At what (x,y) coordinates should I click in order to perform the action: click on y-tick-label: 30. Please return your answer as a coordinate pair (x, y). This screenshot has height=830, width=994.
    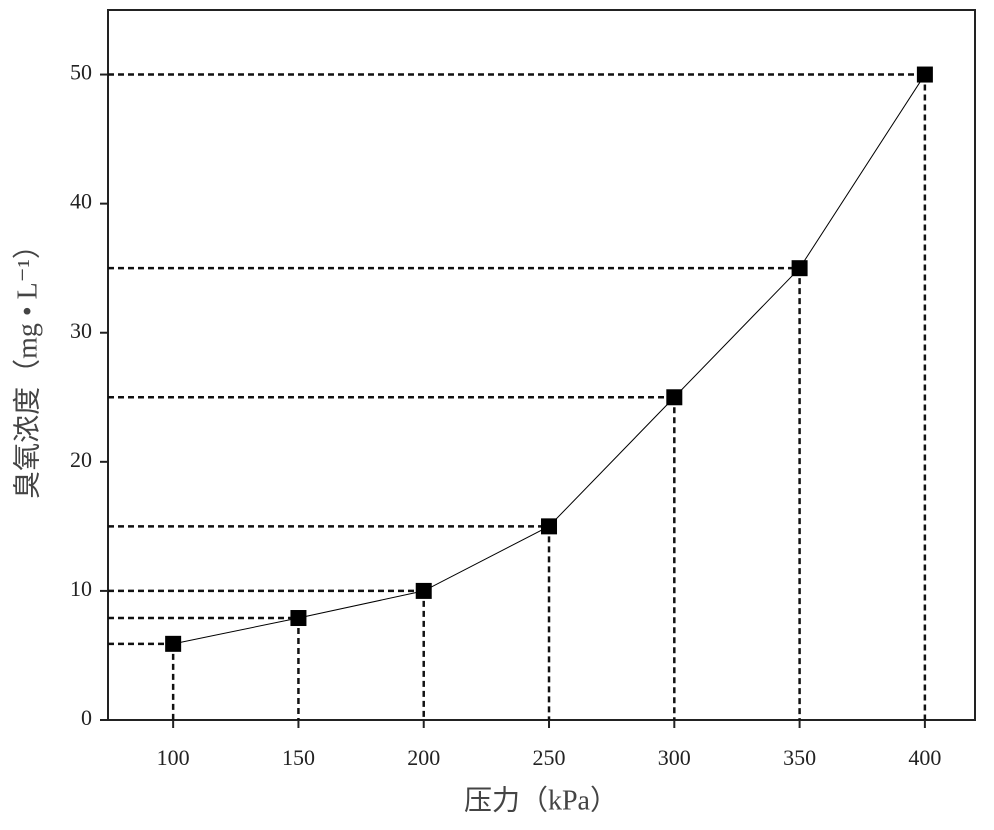
    Looking at the image, I should click on (81, 330).